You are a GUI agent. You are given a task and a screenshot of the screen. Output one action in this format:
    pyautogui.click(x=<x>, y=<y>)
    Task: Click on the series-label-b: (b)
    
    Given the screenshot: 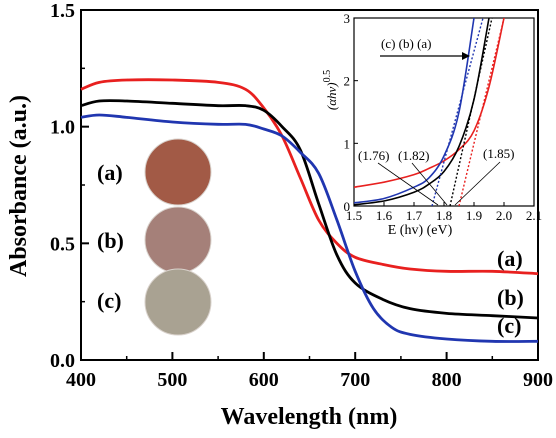 What is the action you would take?
    pyautogui.click(x=510, y=297)
    